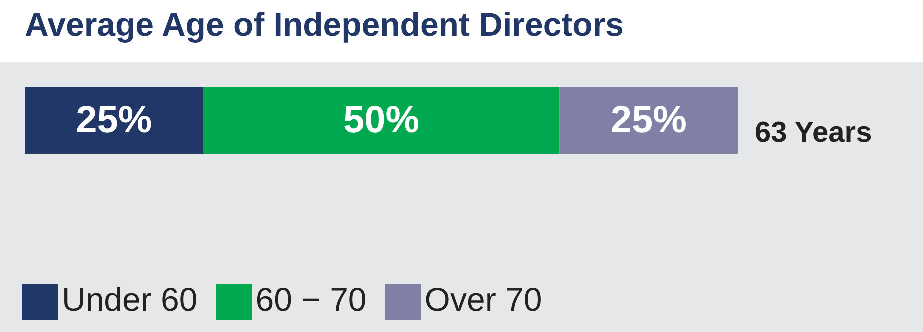 The width and height of the screenshot is (923, 332). What do you see at coordinates (130, 299) in the screenshot?
I see `legend-label: Under 60` at bounding box center [130, 299].